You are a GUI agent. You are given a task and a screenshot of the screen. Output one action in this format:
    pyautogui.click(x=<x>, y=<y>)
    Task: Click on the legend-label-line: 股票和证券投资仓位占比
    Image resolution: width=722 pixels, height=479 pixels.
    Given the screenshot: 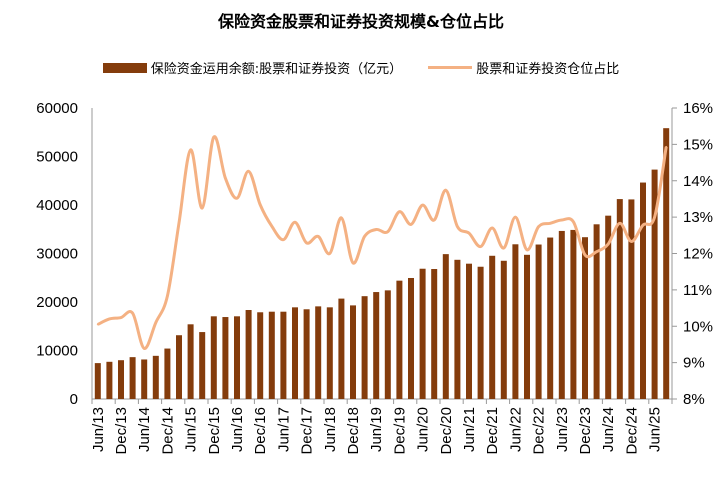 What is the action you would take?
    pyautogui.click(x=548, y=69)
    